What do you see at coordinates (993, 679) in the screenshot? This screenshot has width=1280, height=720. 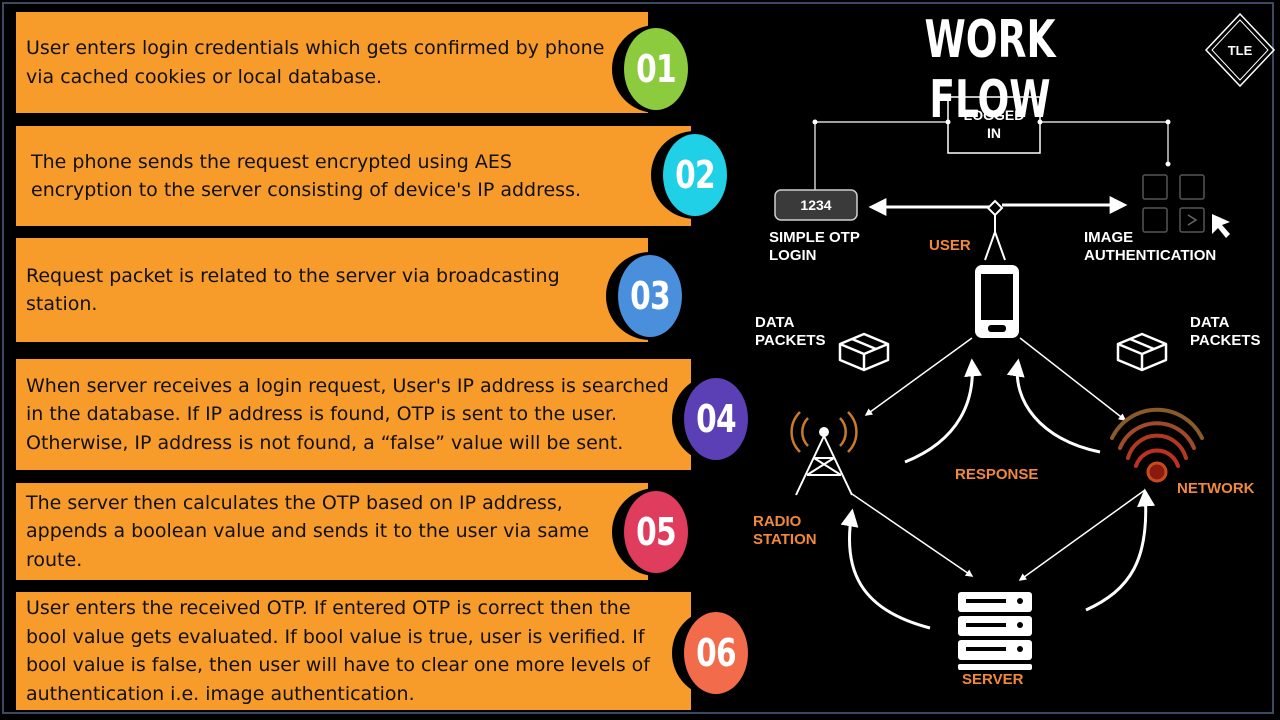 I see `server-label: SERVER` at bounding box center [993, 679].